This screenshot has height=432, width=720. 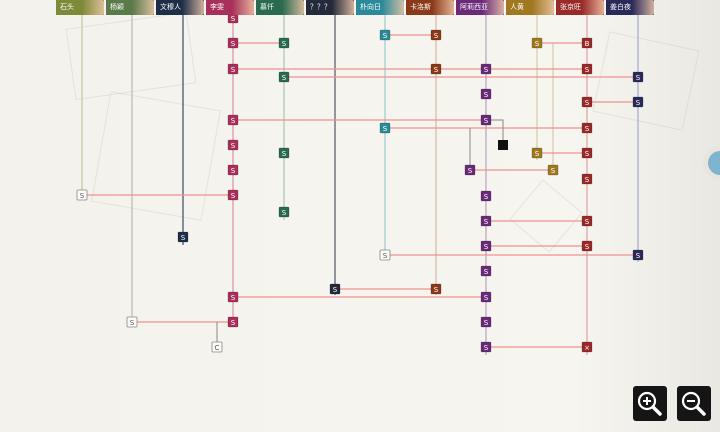 I want to click on character-name: 人黄, so click(x=517, y=7).